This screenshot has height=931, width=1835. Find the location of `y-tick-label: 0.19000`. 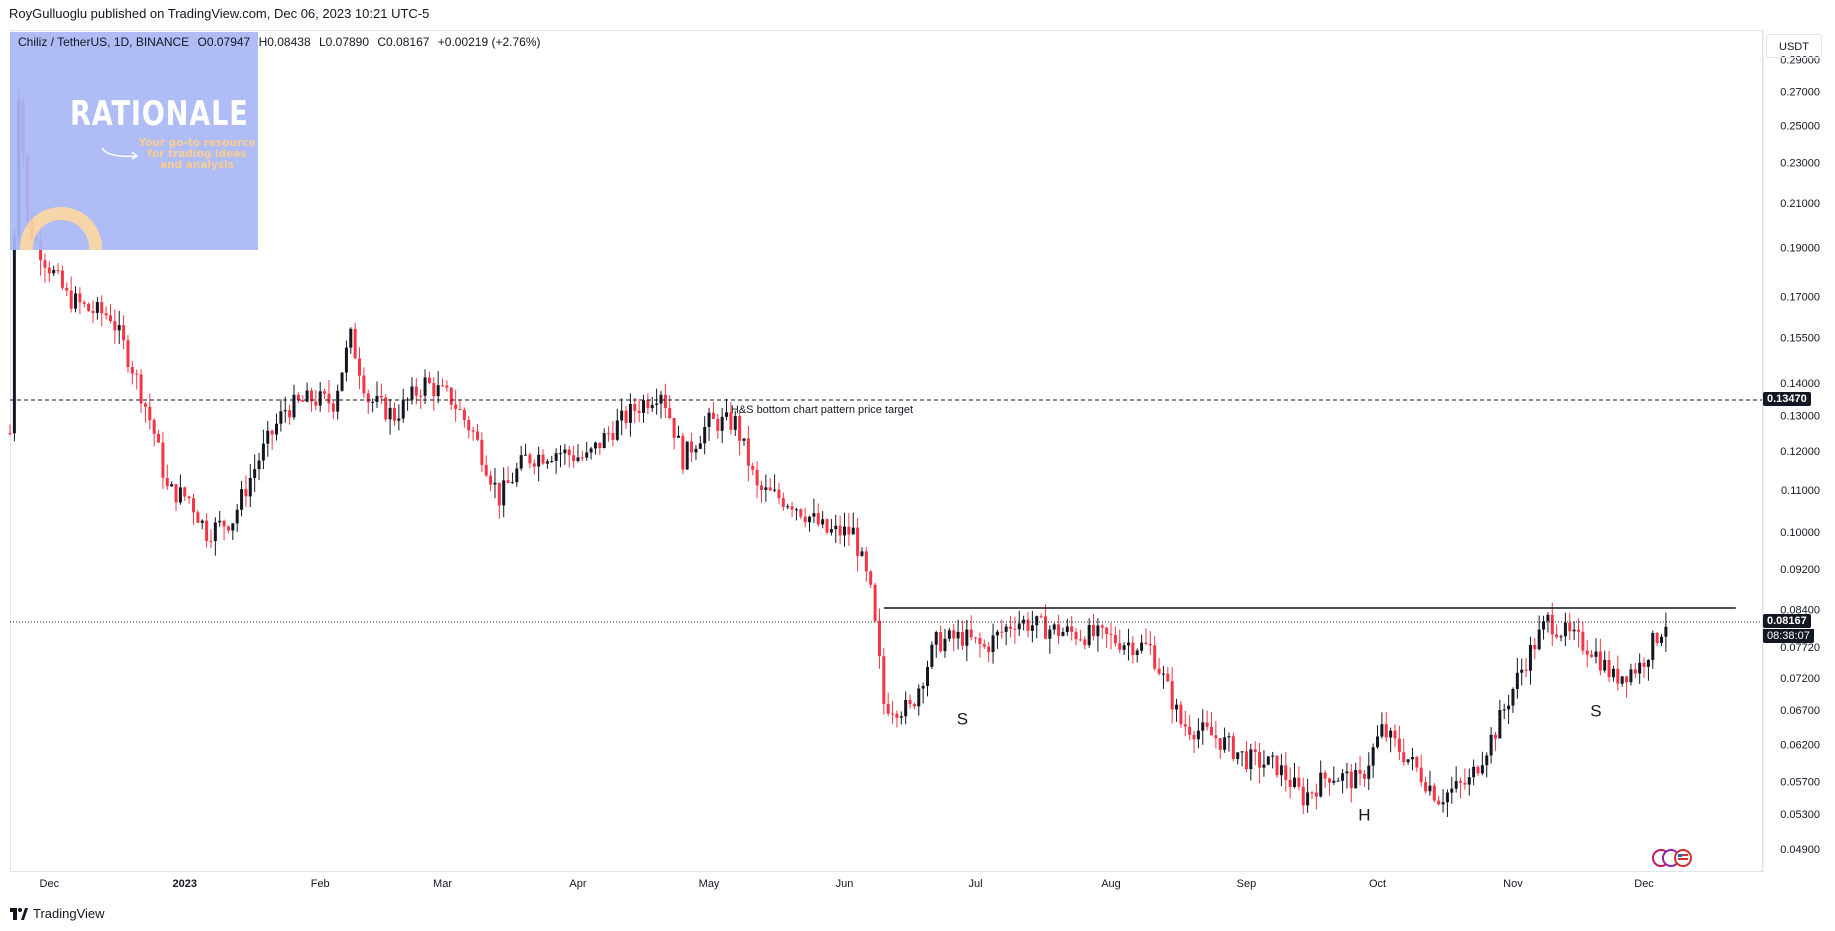

y-tick-label: 0.19000 is located at coordinates (1800, 248).